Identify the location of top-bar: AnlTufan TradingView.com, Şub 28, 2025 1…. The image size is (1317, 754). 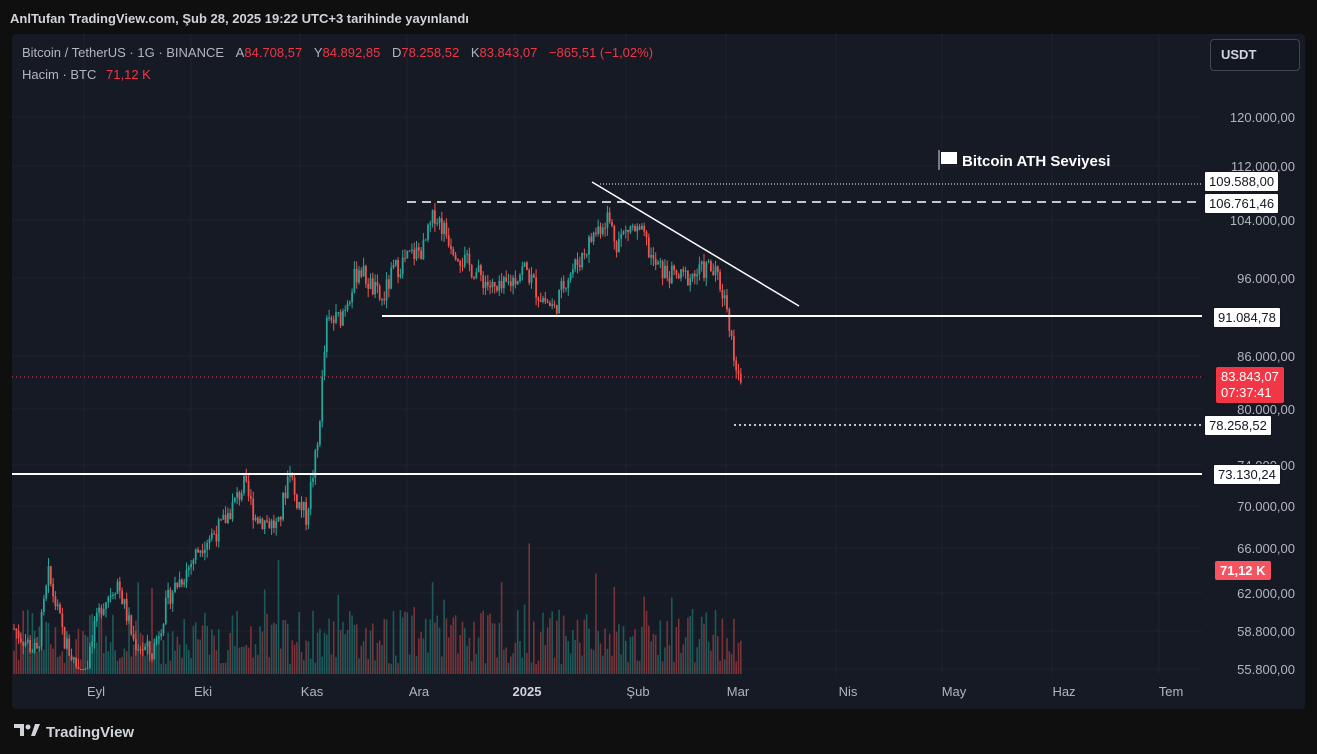
(658, 17).